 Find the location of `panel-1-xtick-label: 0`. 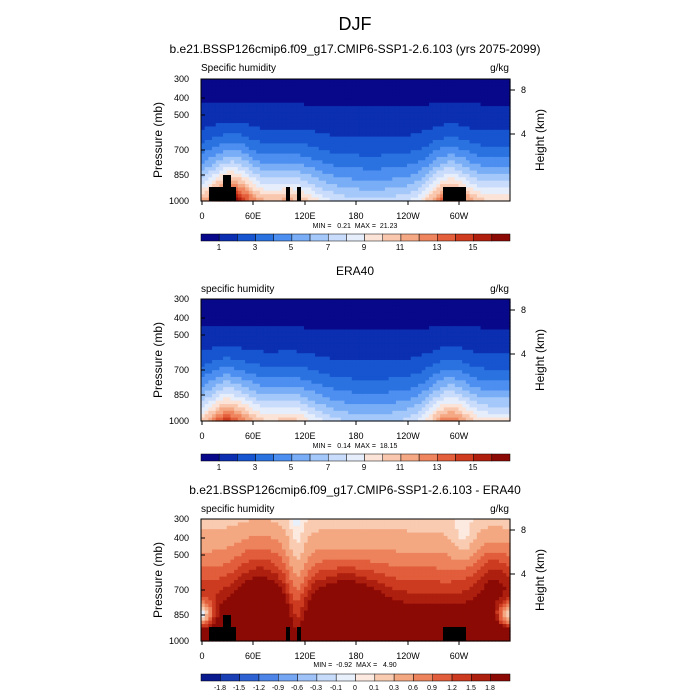

panel-1-xtick-label: 0 is located at coordinates (201, 216).